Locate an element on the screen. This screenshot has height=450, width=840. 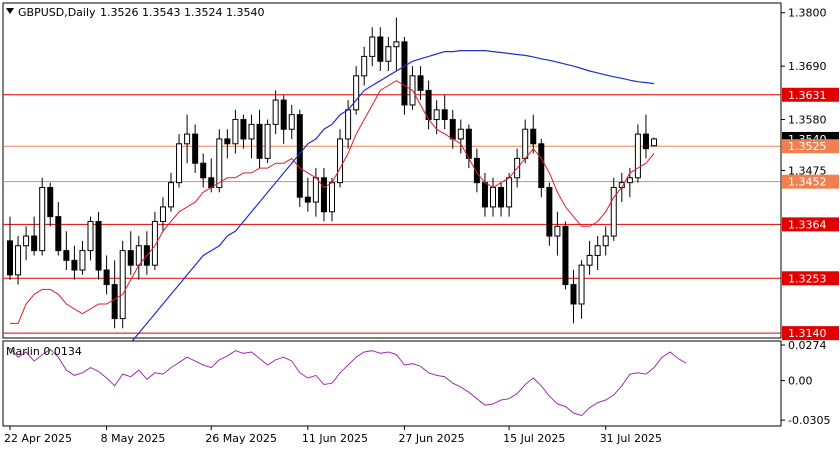
time-tick-label: 26 May 2025 is located at coordinates (241, 438).